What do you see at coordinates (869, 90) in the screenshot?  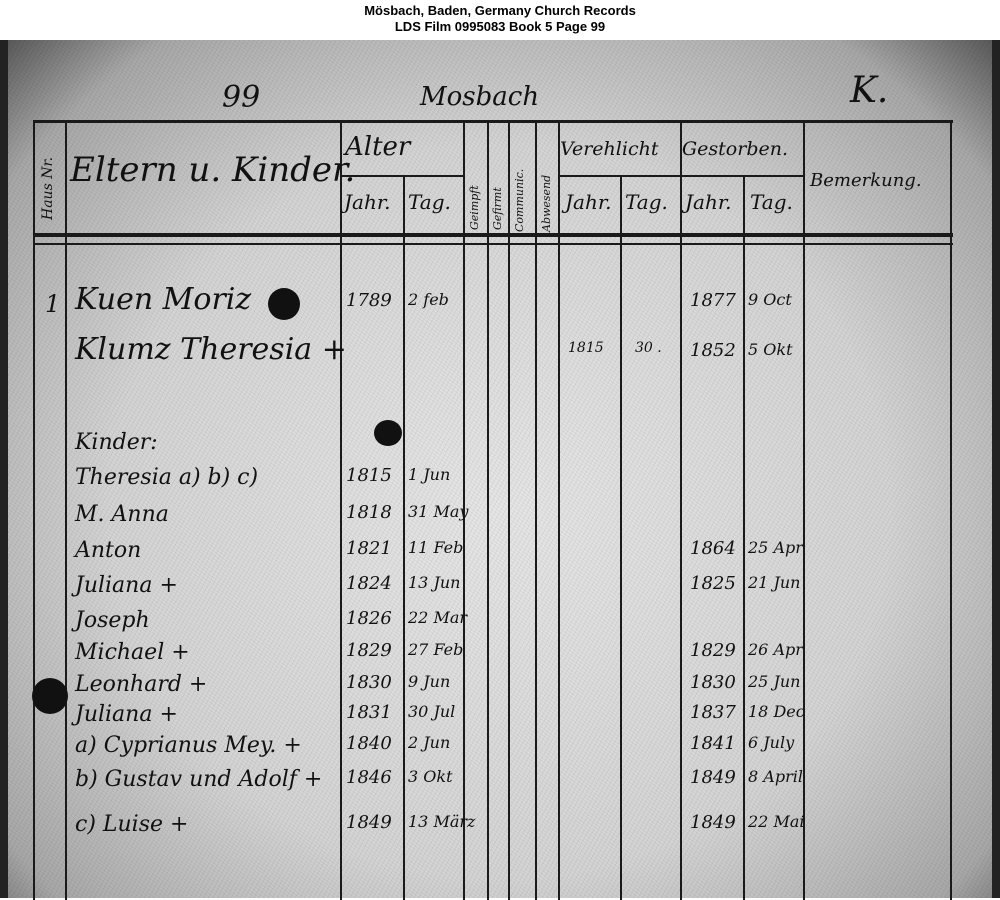 I see `page-letter: K.` at bounding box center [869, 90].